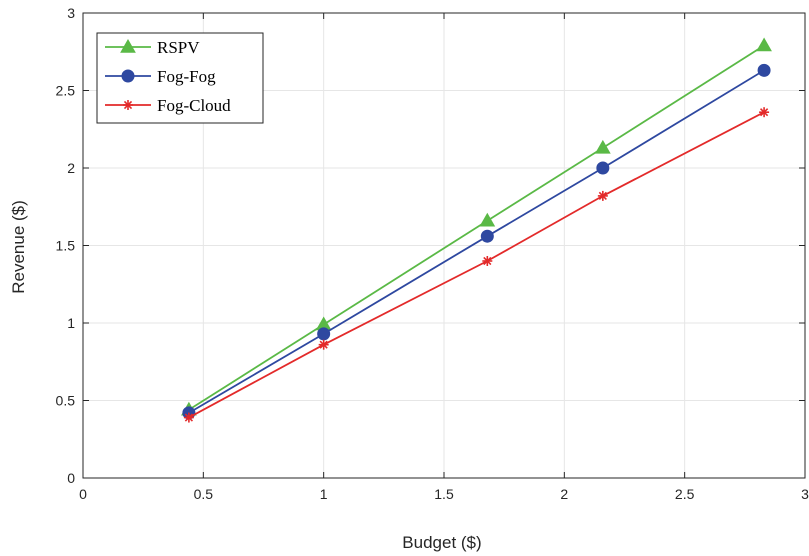  I want to click on y-tick-label: 1.5, so click(66, 246).